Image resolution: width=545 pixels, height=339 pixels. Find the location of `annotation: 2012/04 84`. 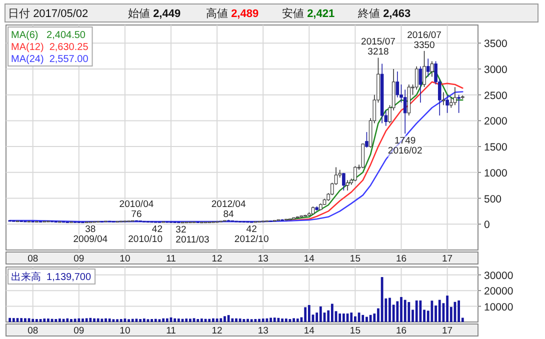

annotation: 2012/04 84 is located at coordinates (228, 209).